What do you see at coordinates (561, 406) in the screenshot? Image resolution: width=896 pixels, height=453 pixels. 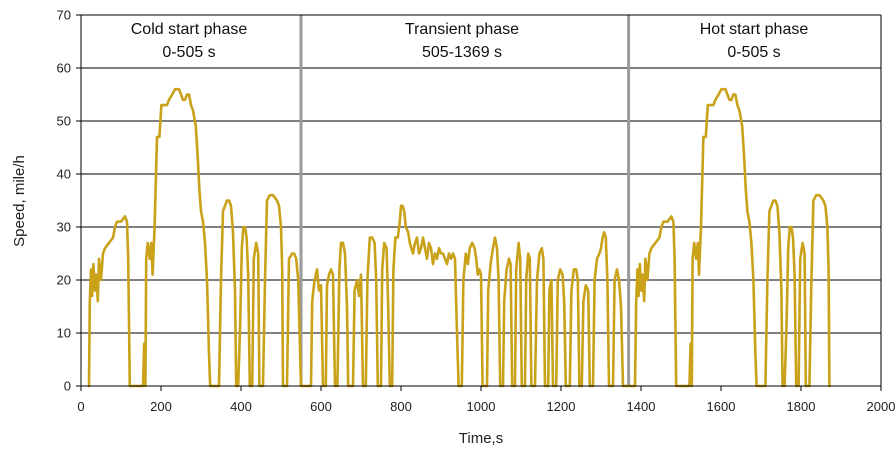 I see `x-tick-label-1200: 1200` at bounding box center [561, 406].